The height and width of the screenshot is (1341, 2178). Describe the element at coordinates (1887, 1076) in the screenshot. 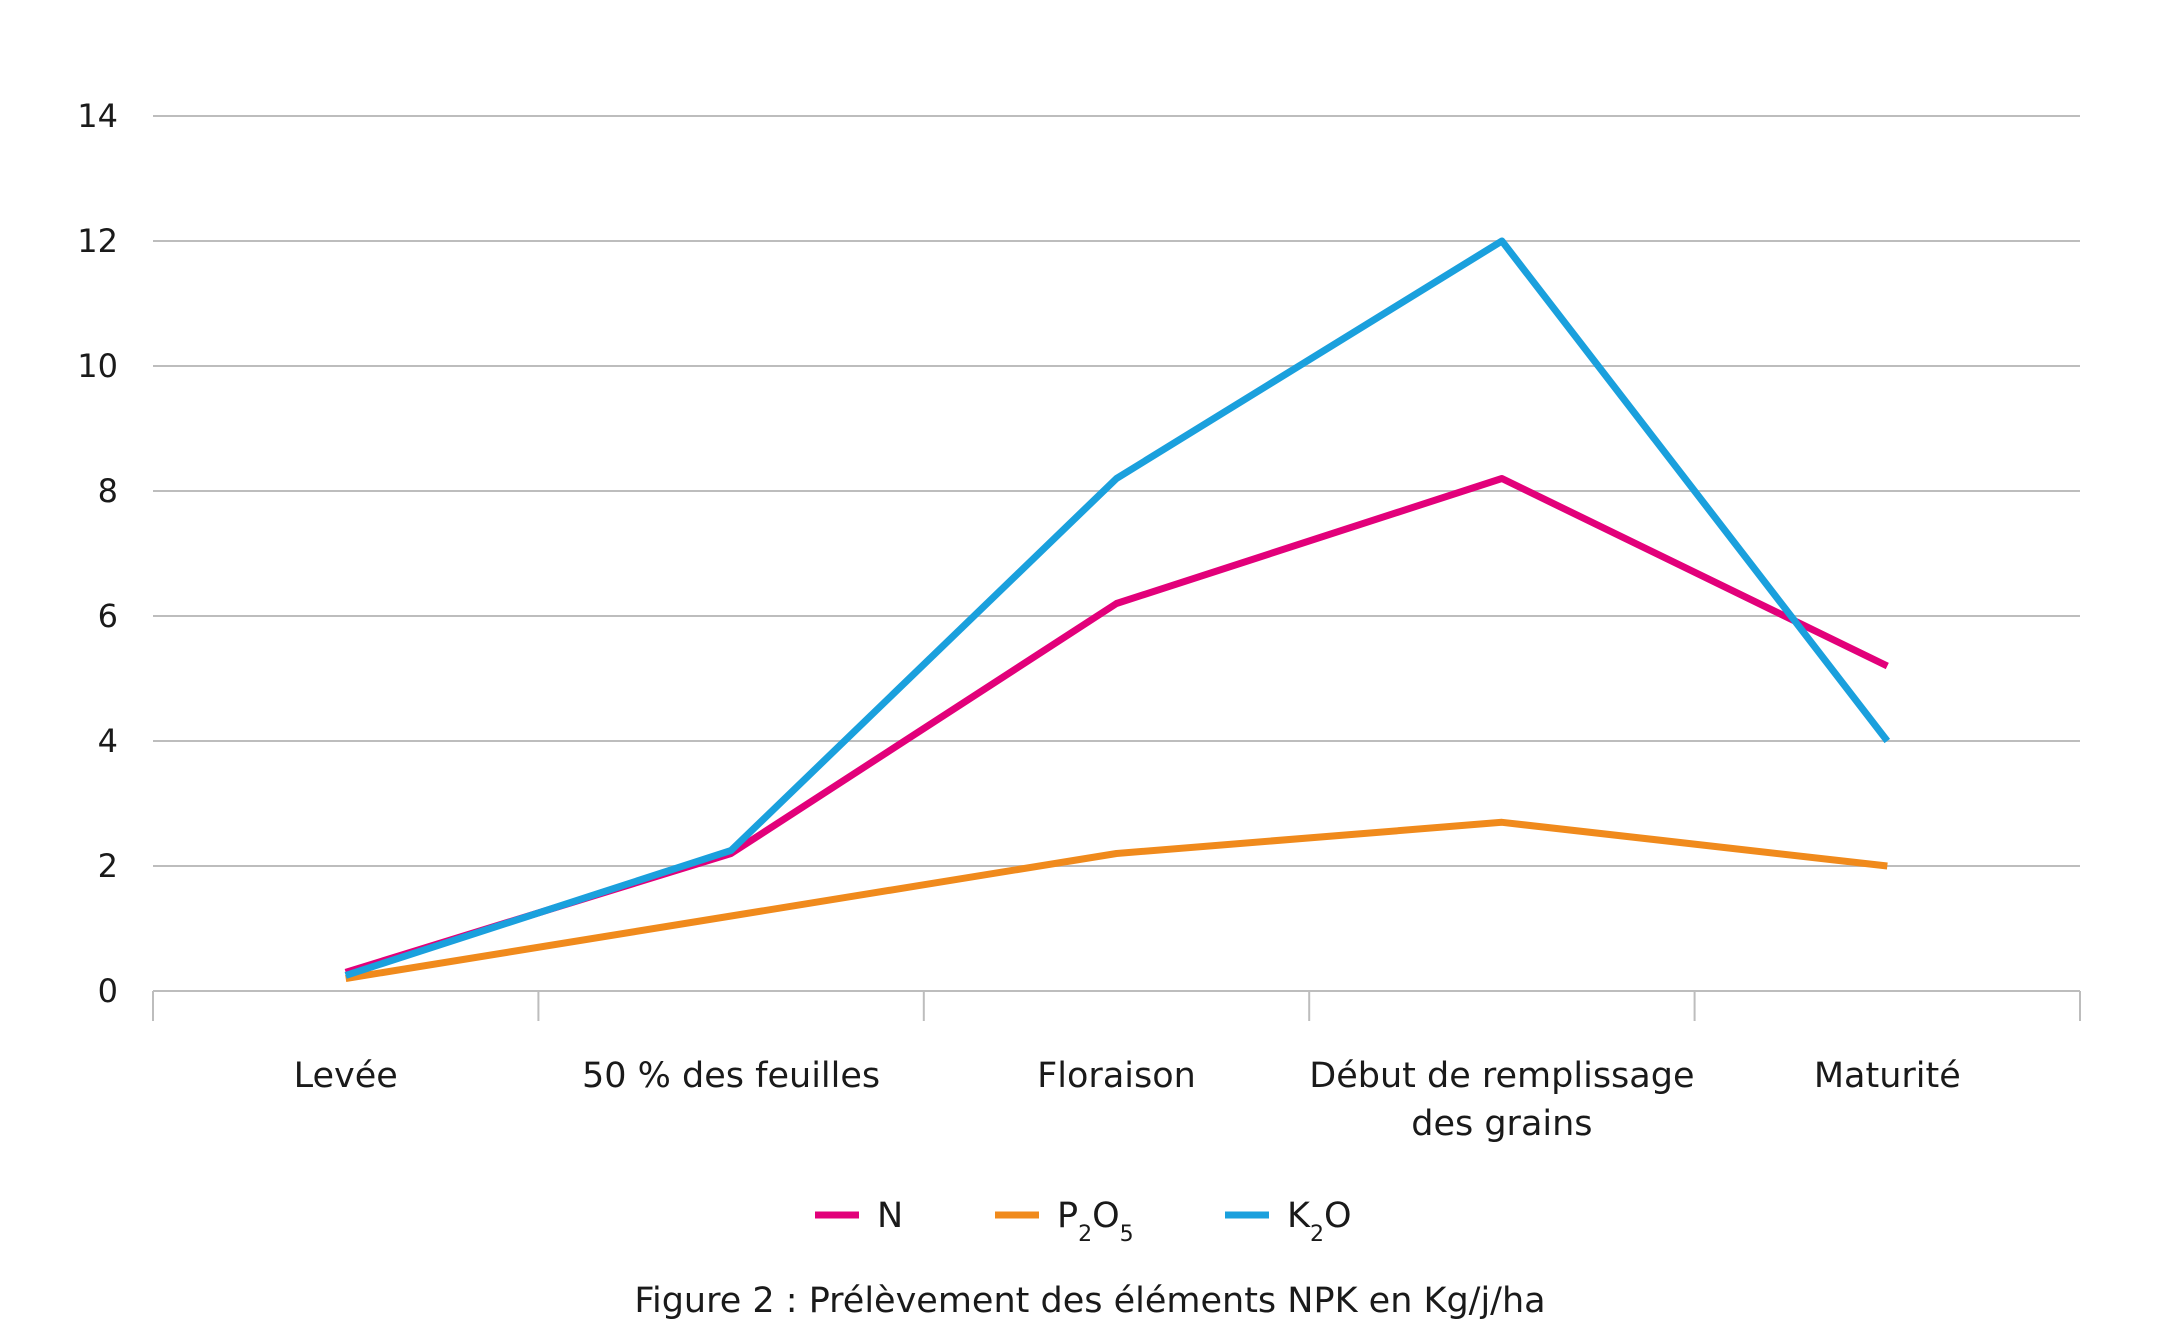

I see `x-category-label: Maturité` at that location.